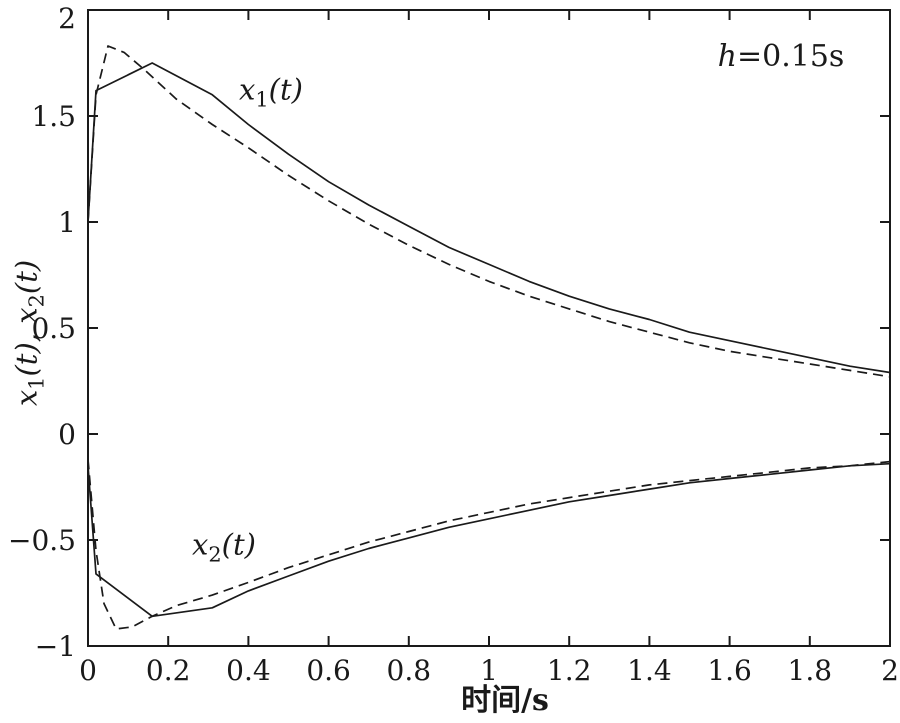 The width and height of the screenshot is (900, 723). Describe the element at coordinates (53, 328) in the screenshot. I see `y-tick-label: 0.5` at that location.